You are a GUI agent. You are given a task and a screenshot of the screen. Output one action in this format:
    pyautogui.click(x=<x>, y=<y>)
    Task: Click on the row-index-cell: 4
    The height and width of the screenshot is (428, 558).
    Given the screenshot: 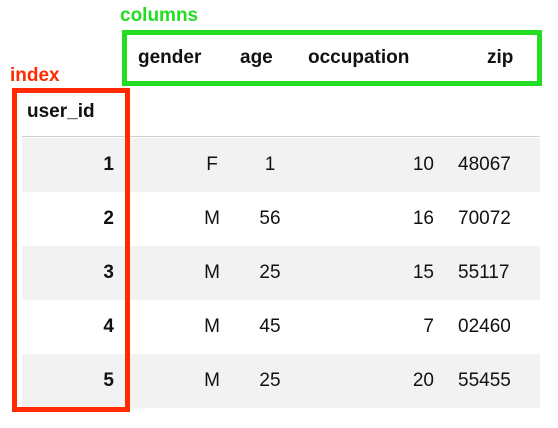 What is the action you would take?
    pyautogui.click(x=108, y=326)
    